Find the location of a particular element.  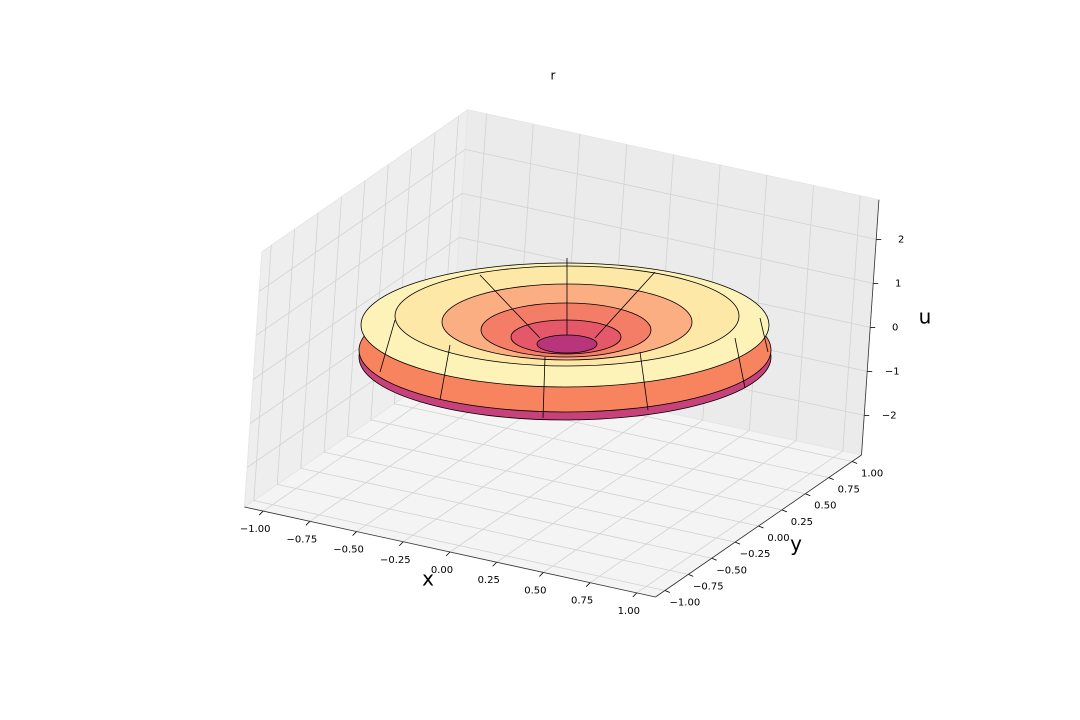

y-tick-label: −1.00 is located at coordinates (685, 603).